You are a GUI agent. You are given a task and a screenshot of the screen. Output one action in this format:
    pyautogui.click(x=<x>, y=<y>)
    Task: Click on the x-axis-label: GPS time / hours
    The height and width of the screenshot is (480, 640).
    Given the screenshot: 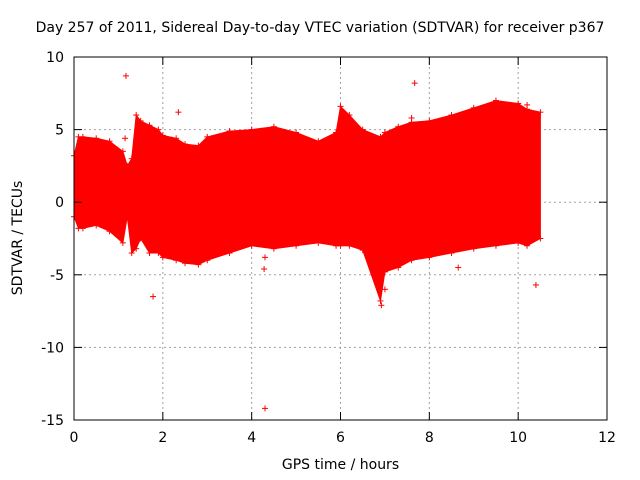 What is the action you would take?
    pyautogui.click(x=340, y=465)
    